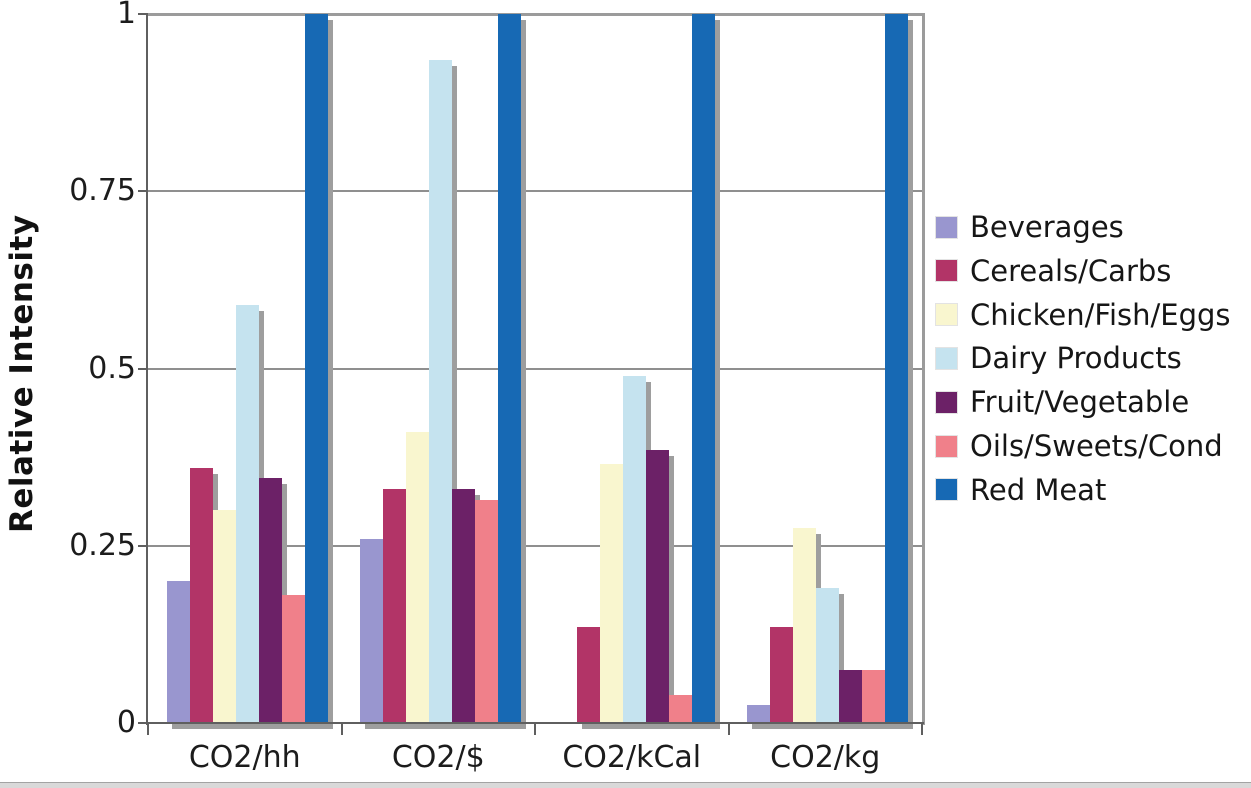  What do you see at coordinates (825, 757) in the screenshot?
I see `x-axis-label: CO2/kg` at bounding box center [825, 757].